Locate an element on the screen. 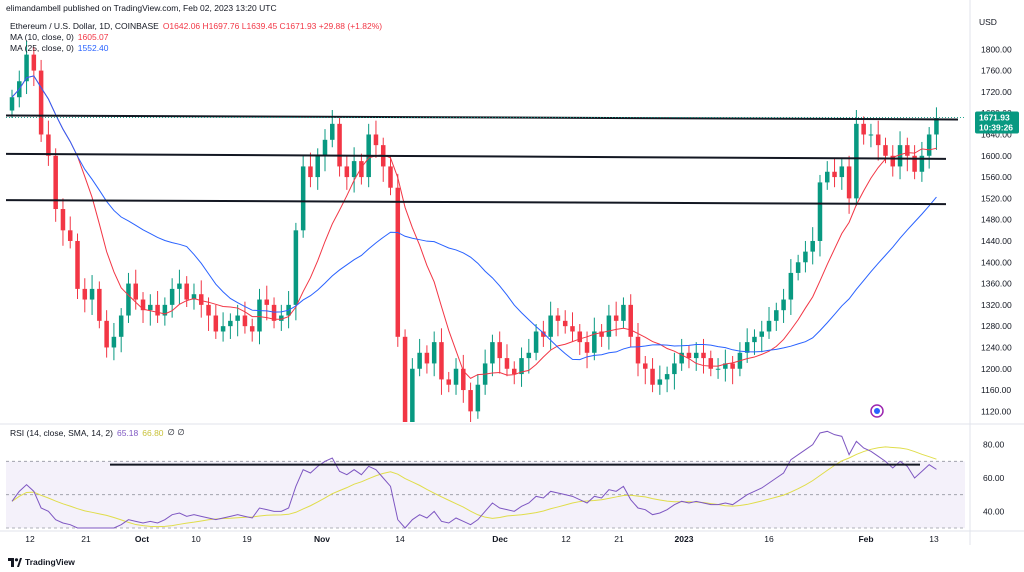 The width and height of the screenshot is (1024, 572). rsi-tick-label: 60.00 is located at coordinates (994, 478).